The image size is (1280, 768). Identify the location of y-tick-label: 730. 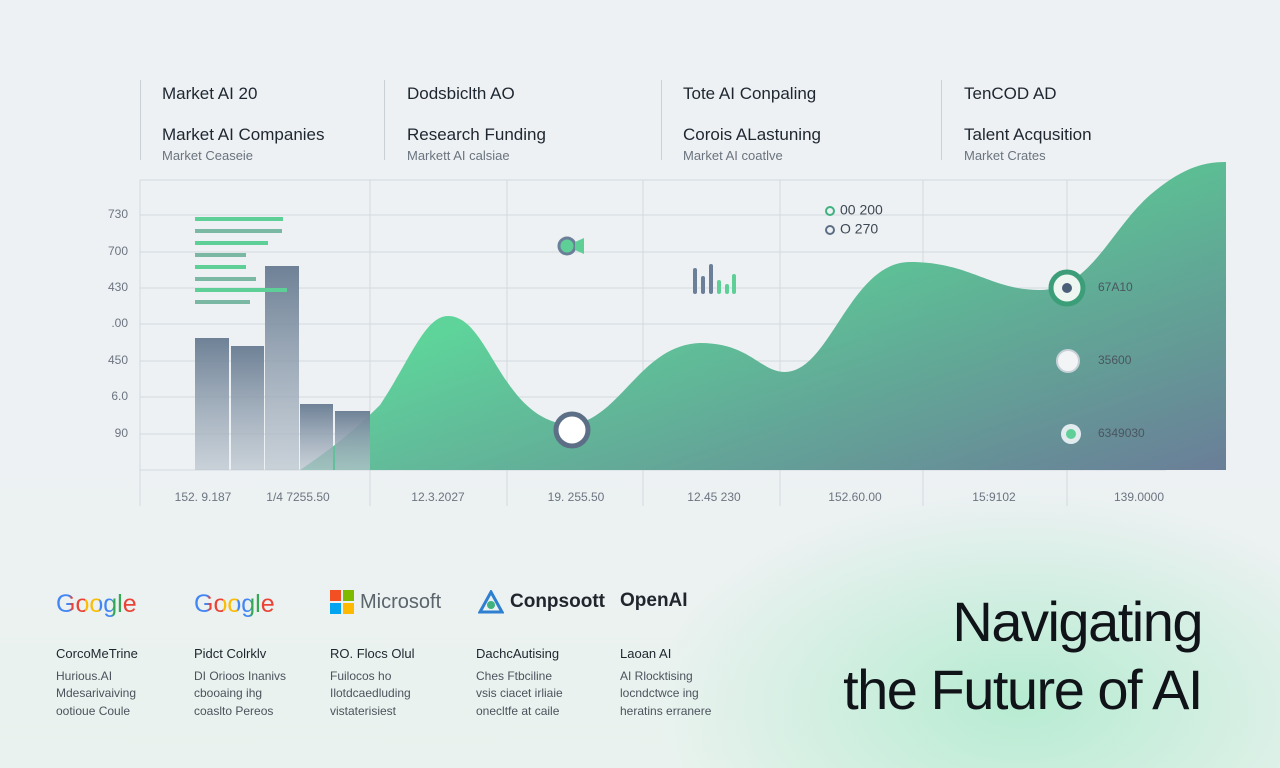
(118, 214).